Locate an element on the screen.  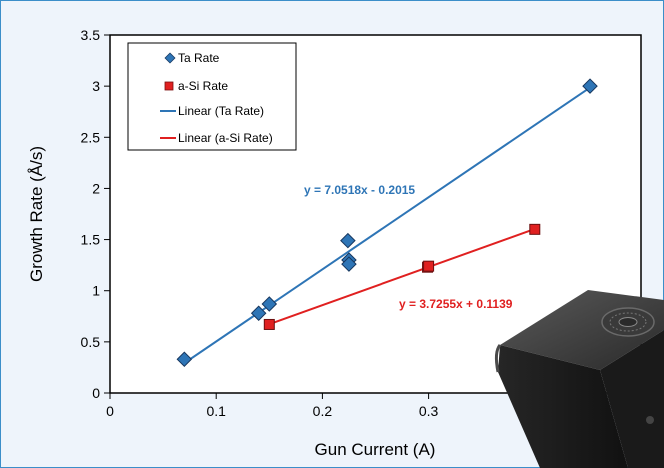
x-tick-label: 0.3 is located at coordinates (429, 411).